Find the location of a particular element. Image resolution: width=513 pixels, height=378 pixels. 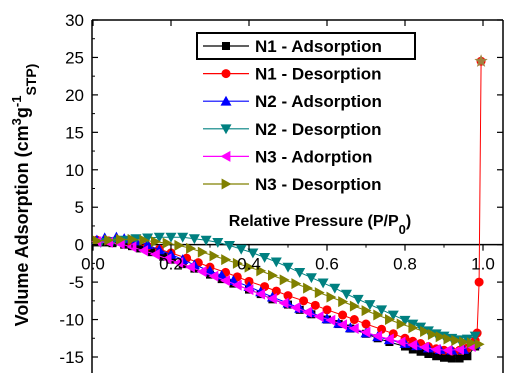

y-label-part: g is located at coordinates (22, 112).